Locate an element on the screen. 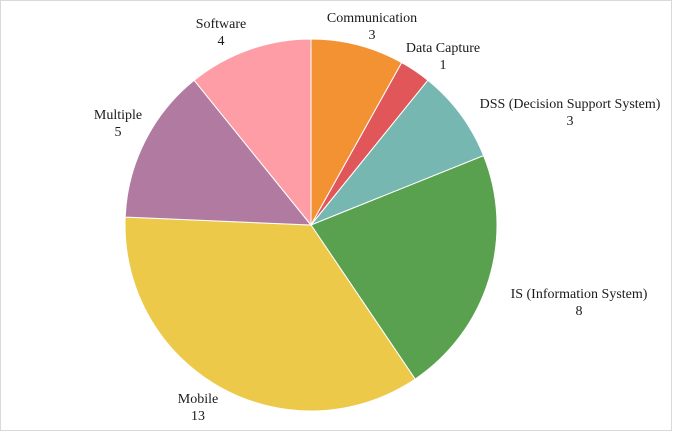 This screenshot has width=673, height=432. data-label-value: 13 is located at coordinates (198, 416).